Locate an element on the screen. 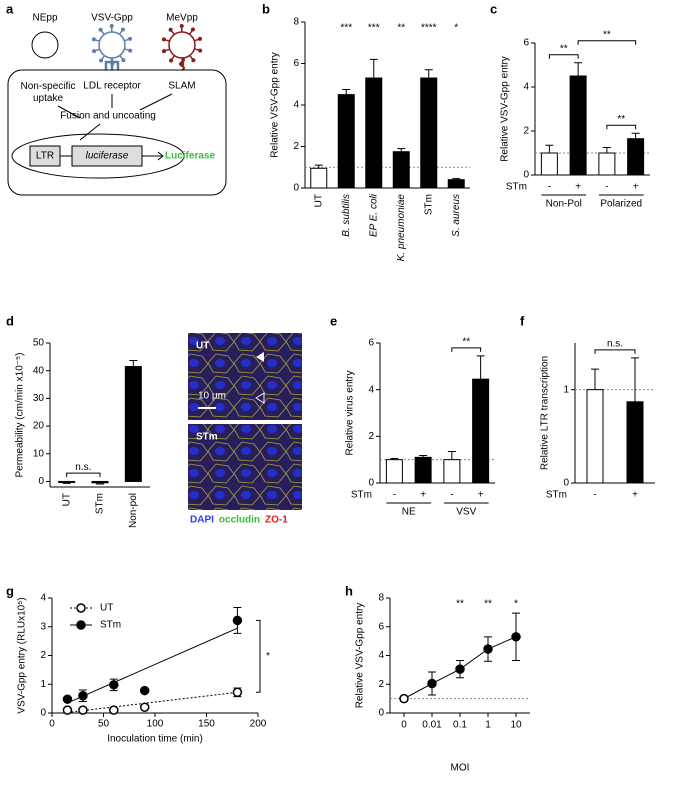 This screenshot has width=685, height=808. particle-mev is located at coordinates (182, 45).